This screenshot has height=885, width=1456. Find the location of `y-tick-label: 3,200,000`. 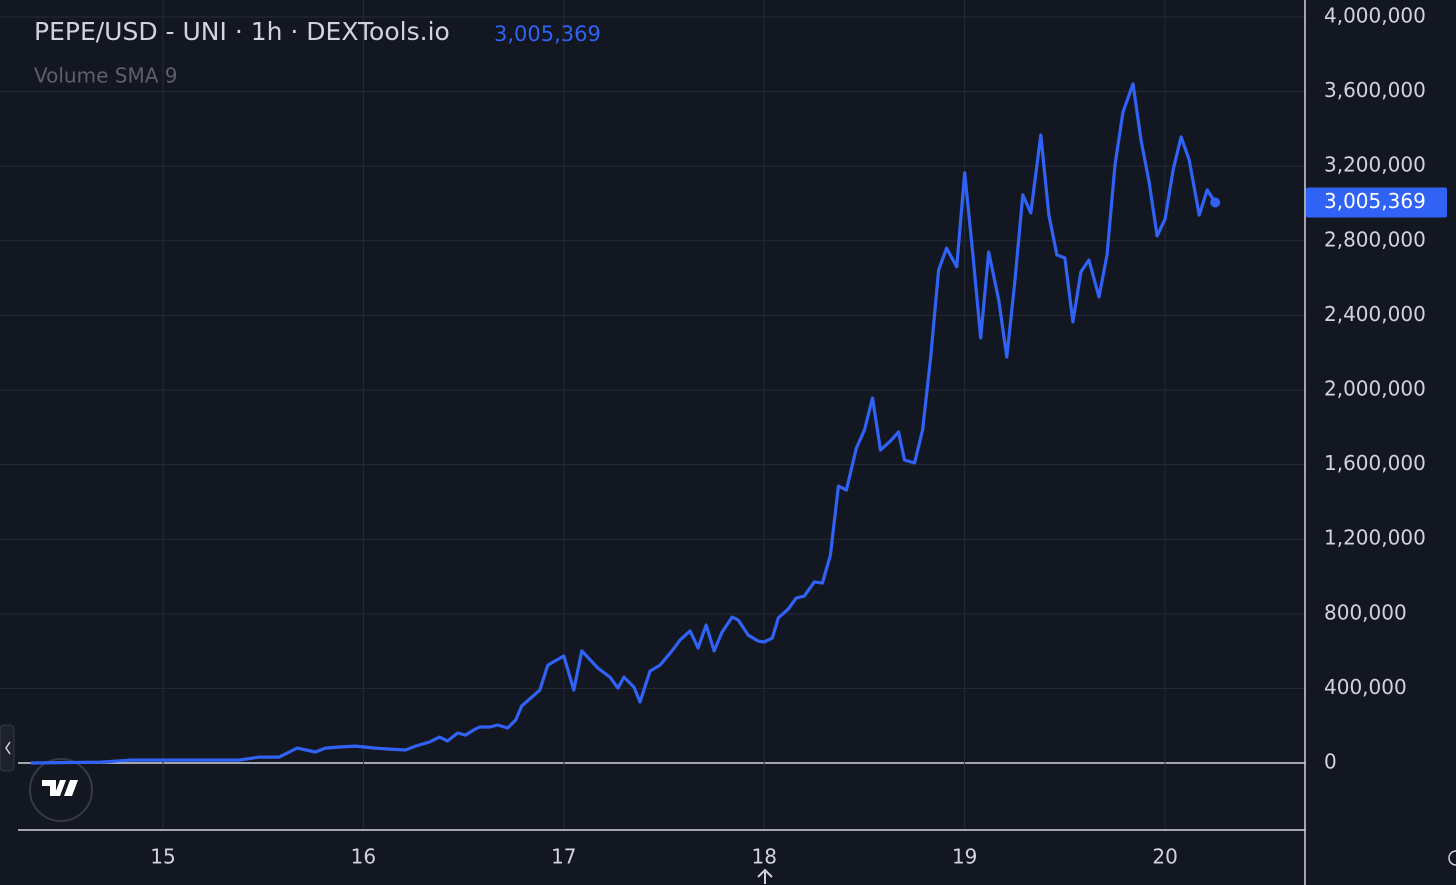

y-tick-label: 3,200,000 is located at coordinates (1375, 165).